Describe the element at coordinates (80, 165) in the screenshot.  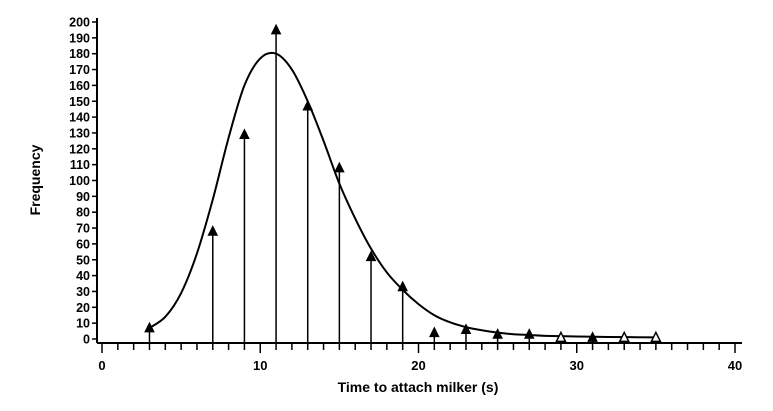
I see `y-tick-label: 110` at that location.